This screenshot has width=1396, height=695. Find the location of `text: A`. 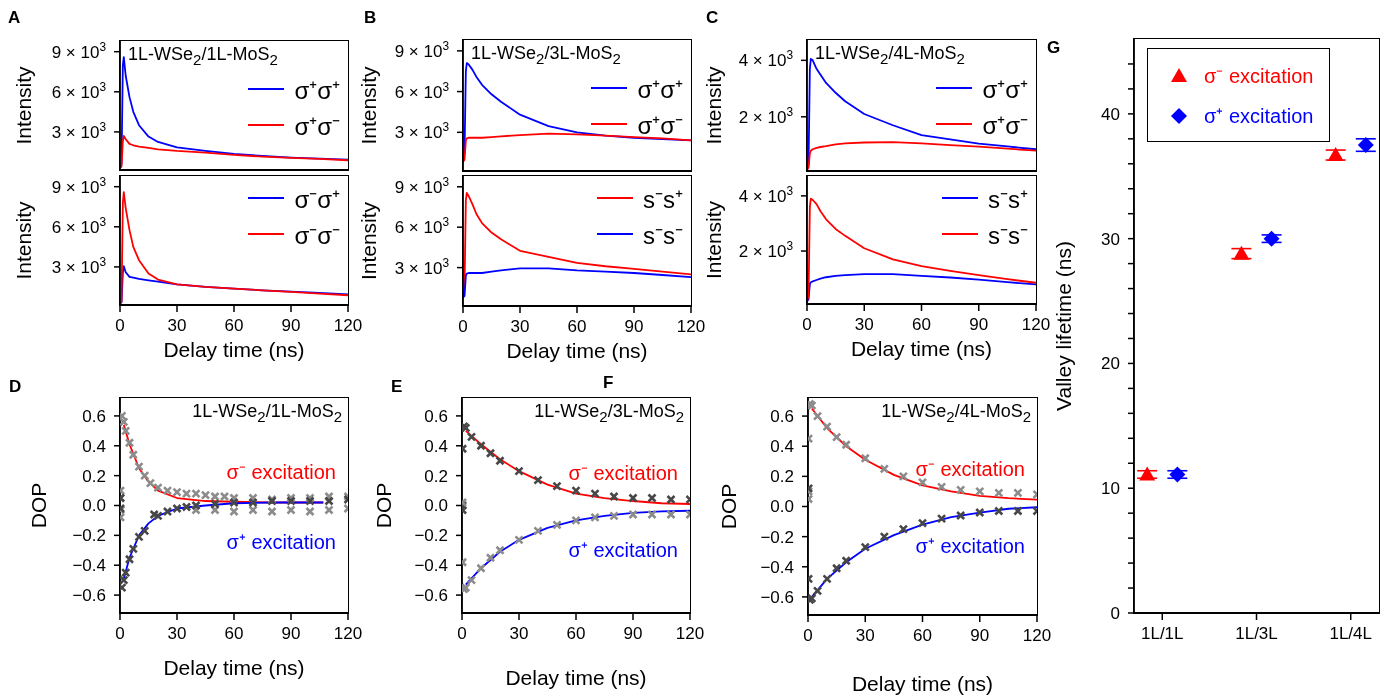

text: A is located at coordinates (14, 18).